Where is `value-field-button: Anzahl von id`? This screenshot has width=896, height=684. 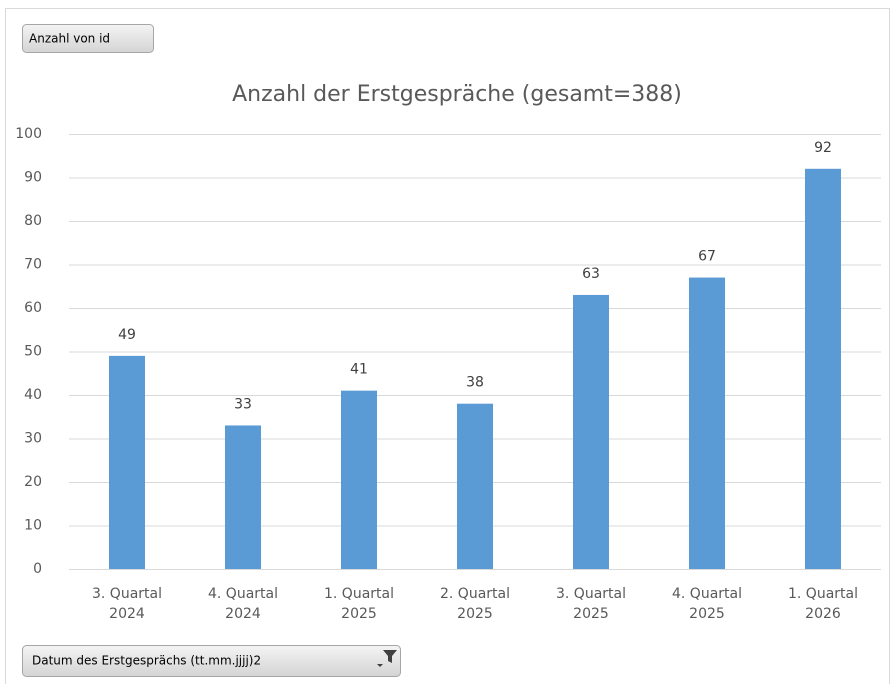
value-field-button: Anzahl von id is located at coordinates (88, 38).